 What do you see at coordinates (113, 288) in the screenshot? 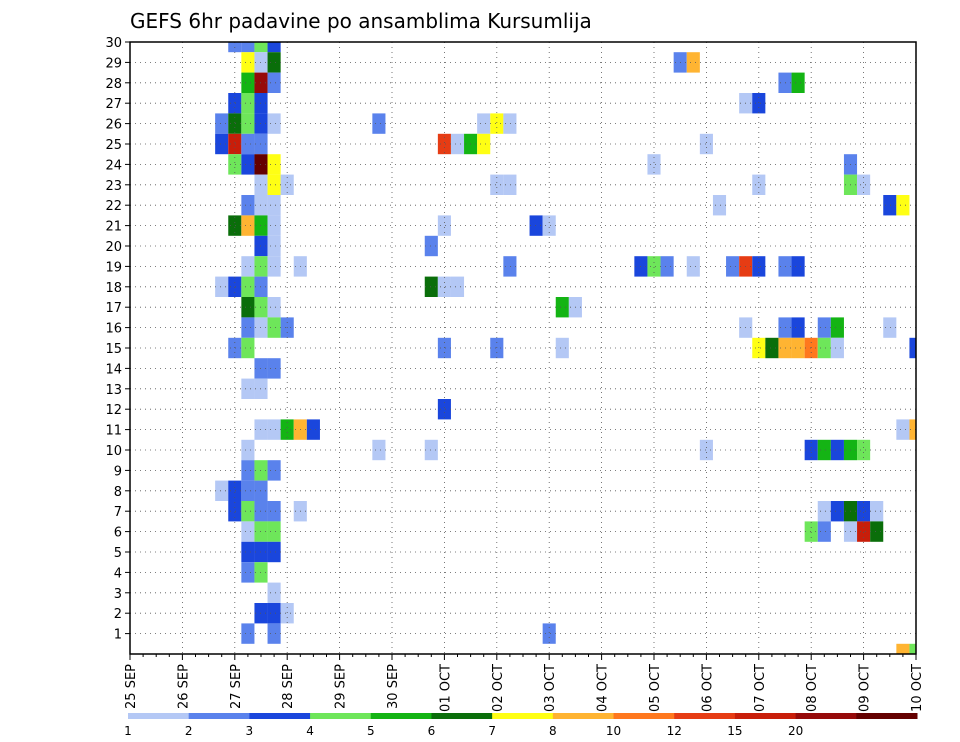
I see `y-tick-label: 18` at bounding box center [113, 288].